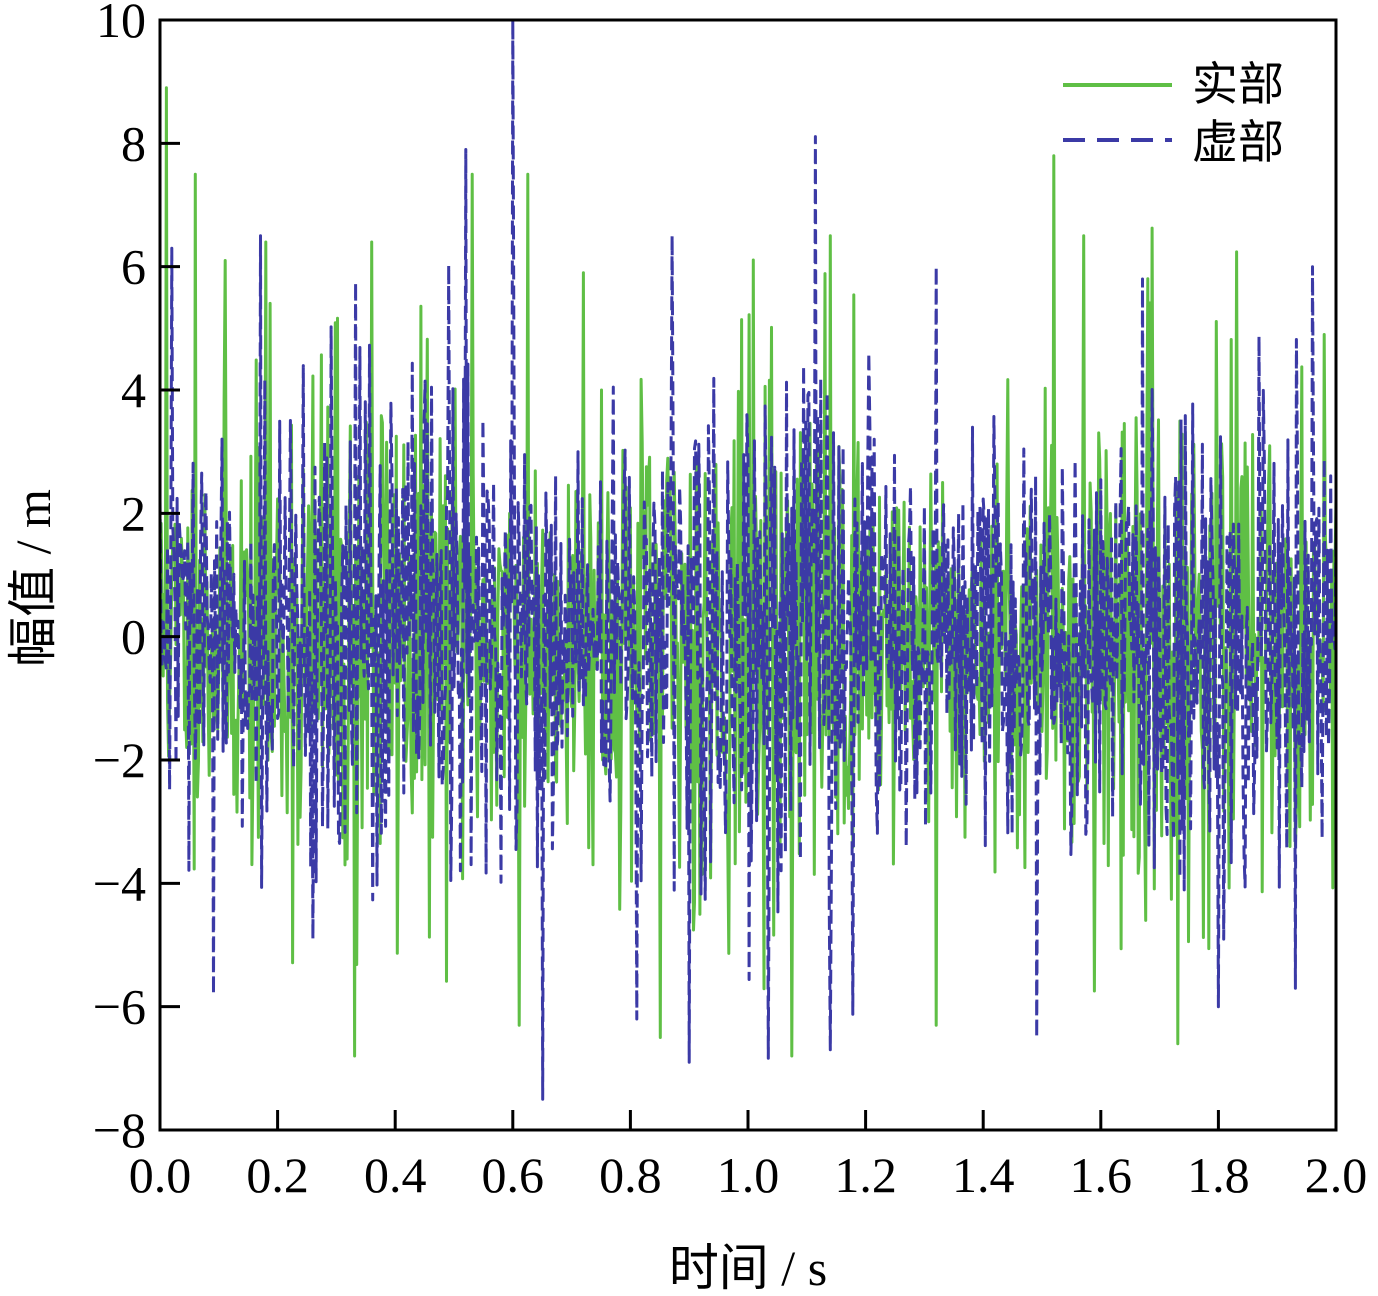 This screenshot has height=1296, width=1378. Describe the element at coordinates (1336, 1175) in the screenshot. I see `x-tick-label: 2.0` at that location.